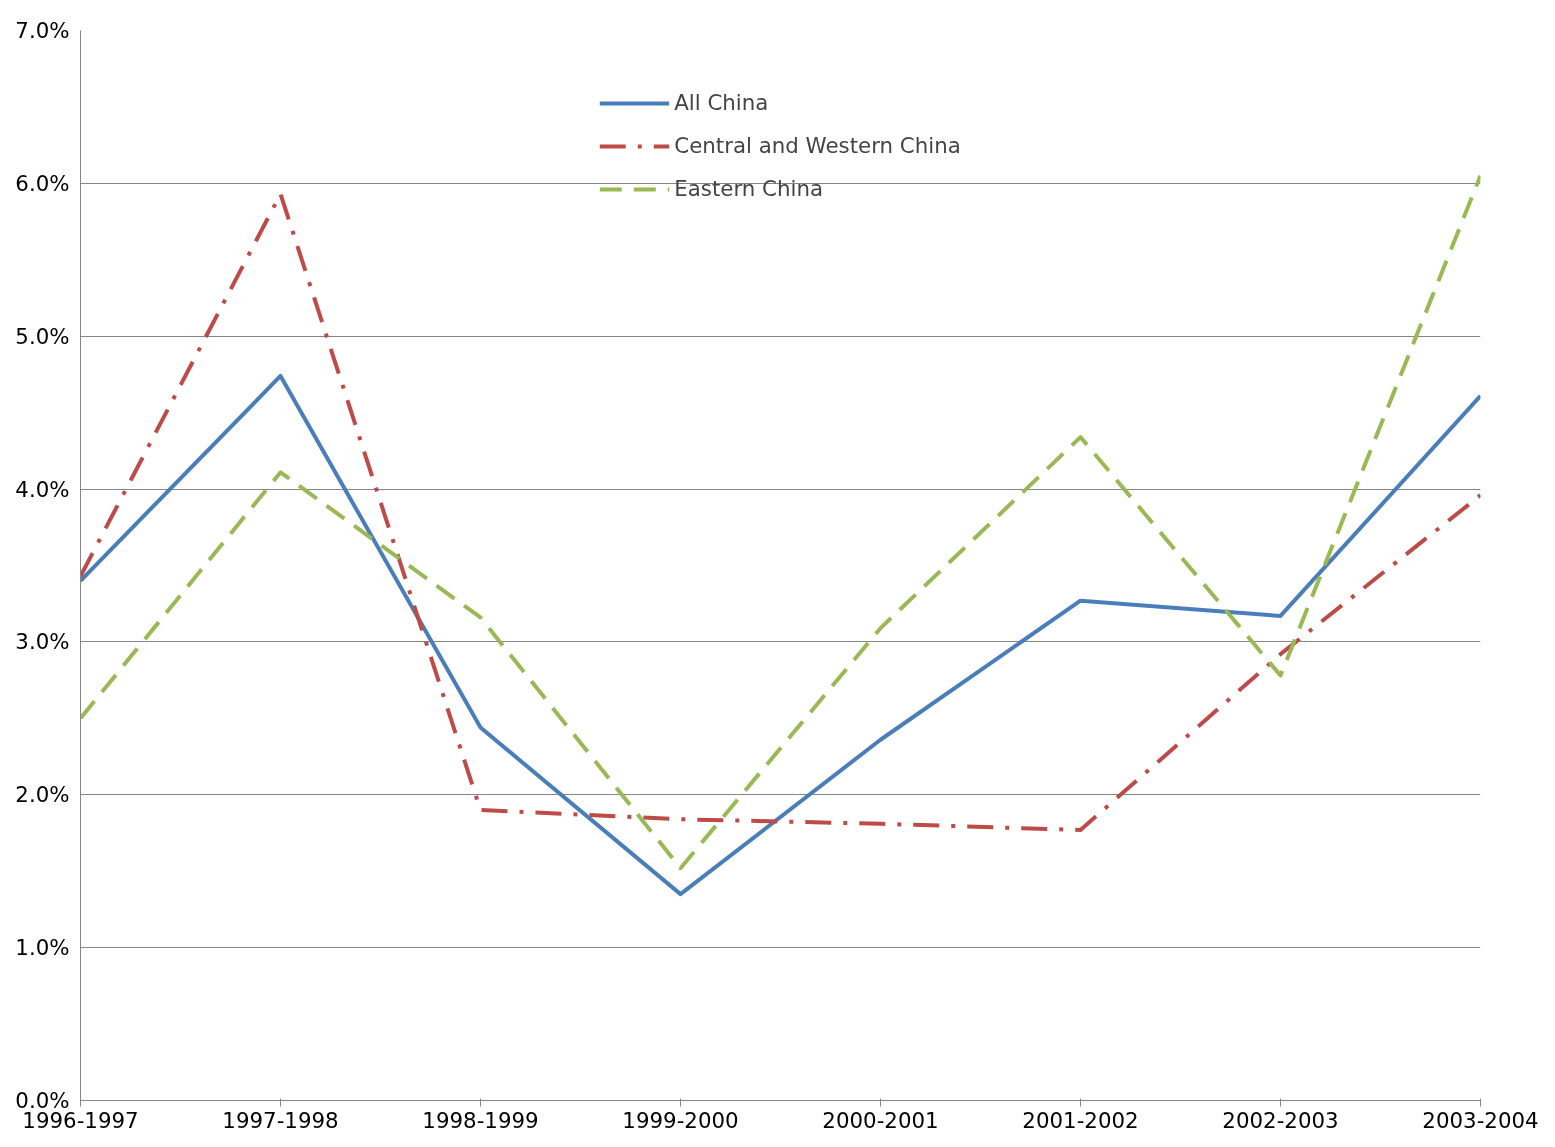  Describe the element at coordinates (817, 145) in the screenshot. I see `legend-label: Central and Western China` at that location.